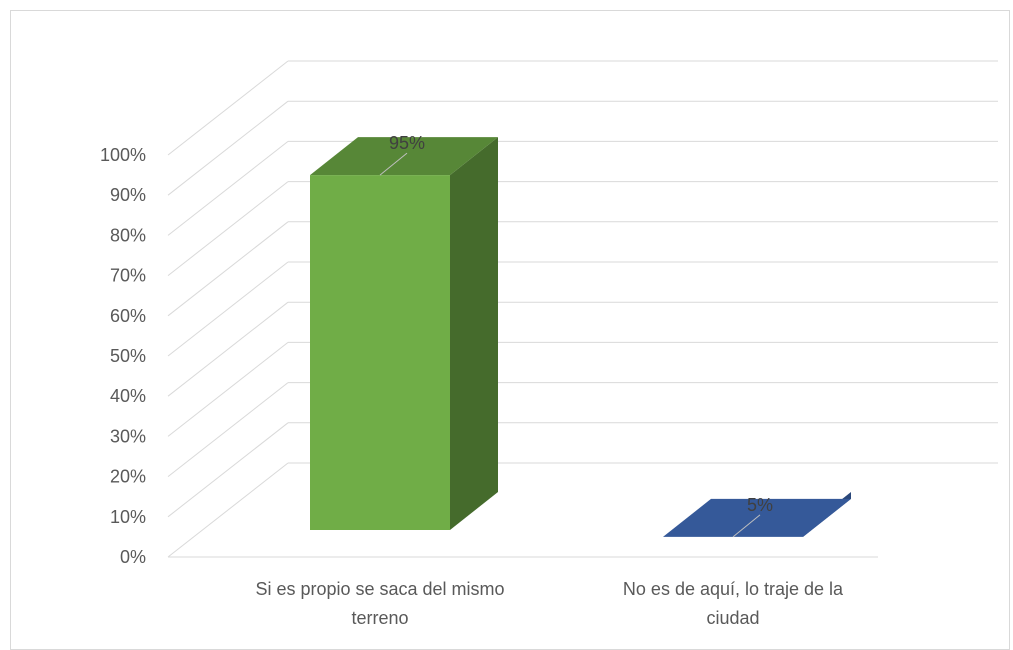  What do you see at coordinates (128, 477) in the screenshot?
I see `y-tick-label: 20%` at bounding box center [128, 477].